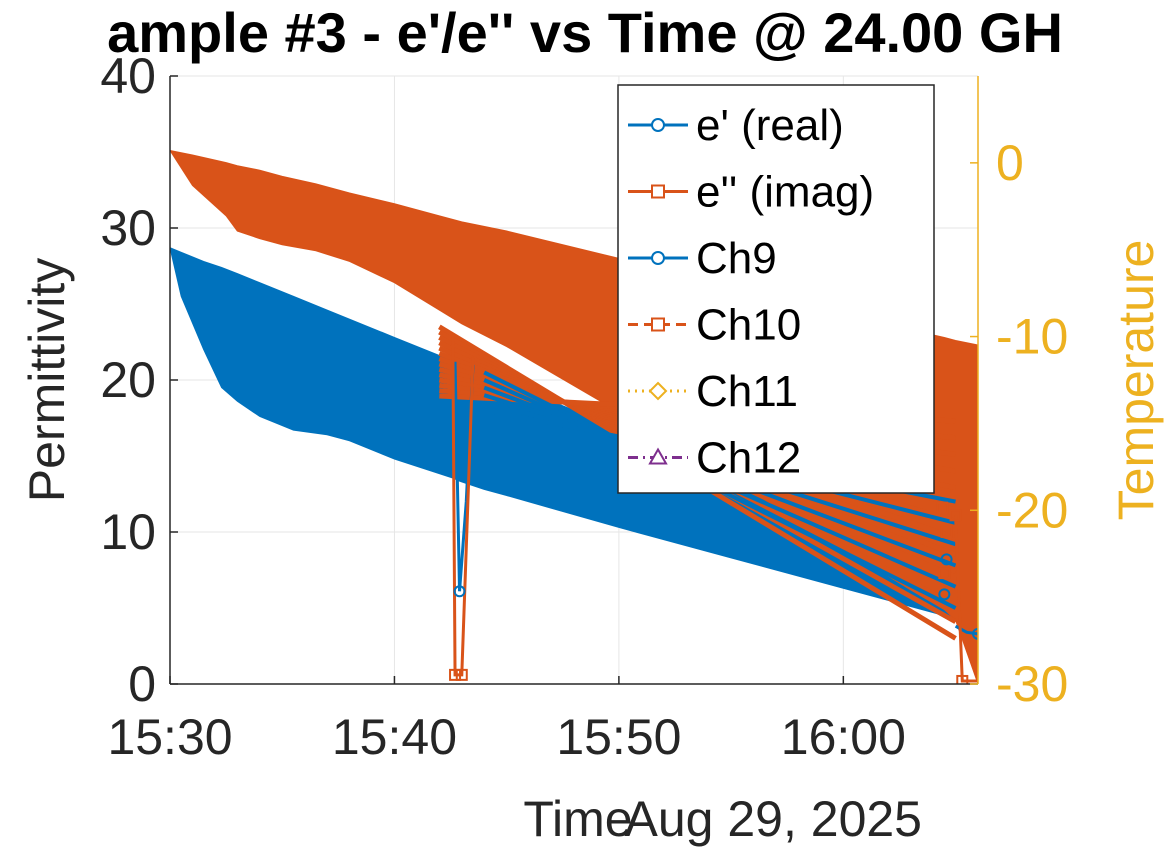  I want to click on legend: e' (real) e'' (imag) Ch9 Ch10 Ch11 Ch12, so click(776, 289).